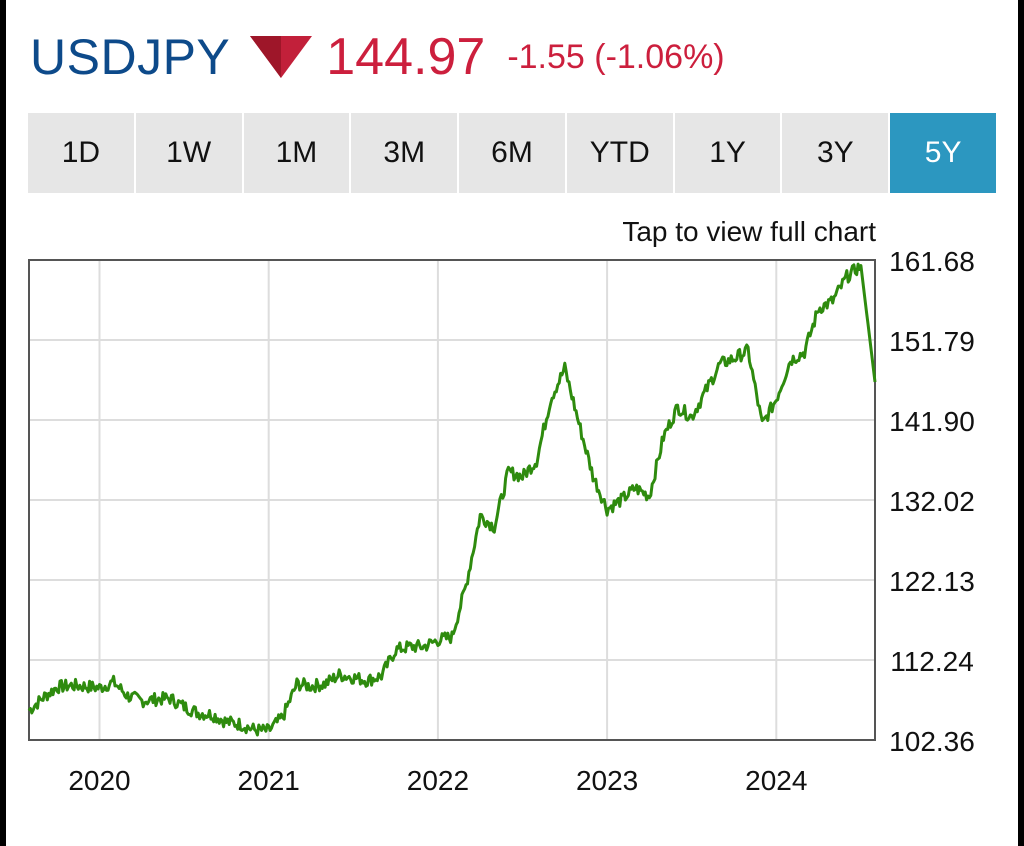 This screenshot has width=1024, height=846. What do you see at coordinates (269, 780) in the screenshot?
I see `x-tick-label: 2021` at bounding box center [269, 780].